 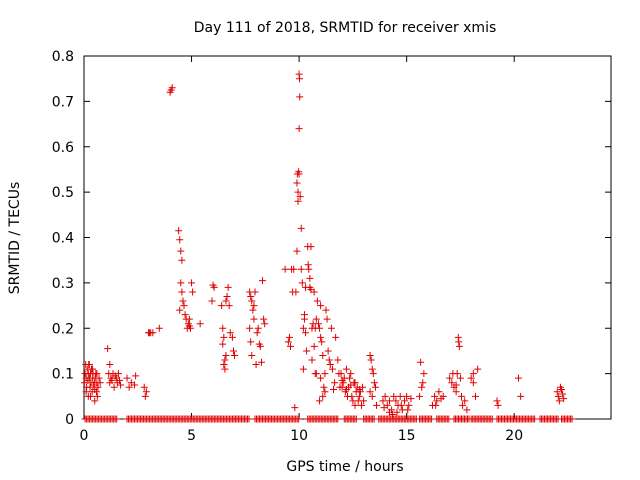 I want to click on y-tick-label: 0, so click(x=69, y=420).